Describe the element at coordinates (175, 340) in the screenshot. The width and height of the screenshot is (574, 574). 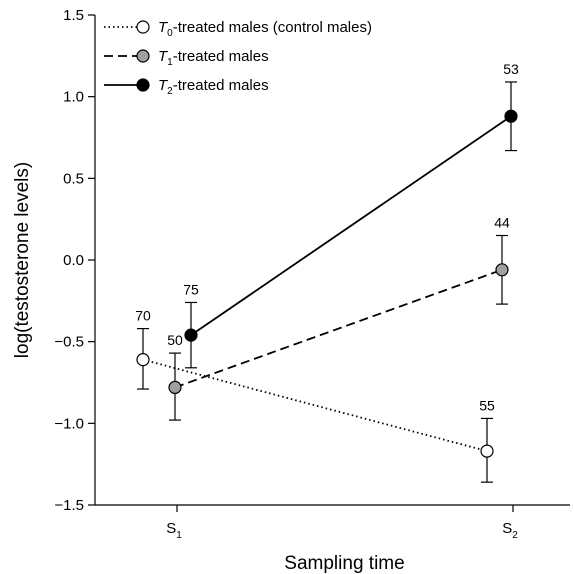
I see `sample-size-label: 50` at that location.